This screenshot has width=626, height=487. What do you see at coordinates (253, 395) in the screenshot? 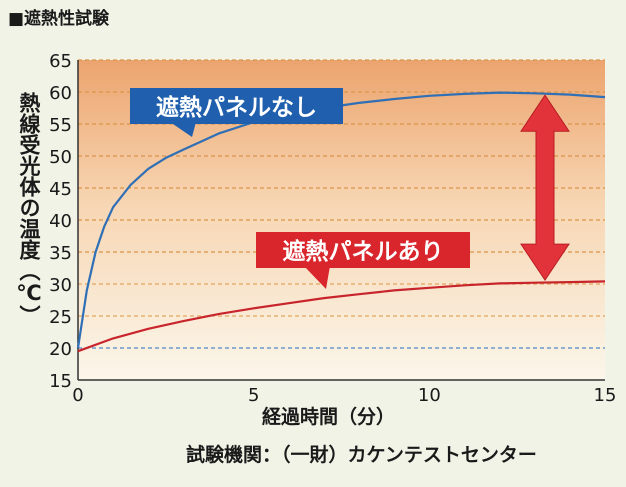
I see `x-tick-label: 5` at bounding box center [253, 395].